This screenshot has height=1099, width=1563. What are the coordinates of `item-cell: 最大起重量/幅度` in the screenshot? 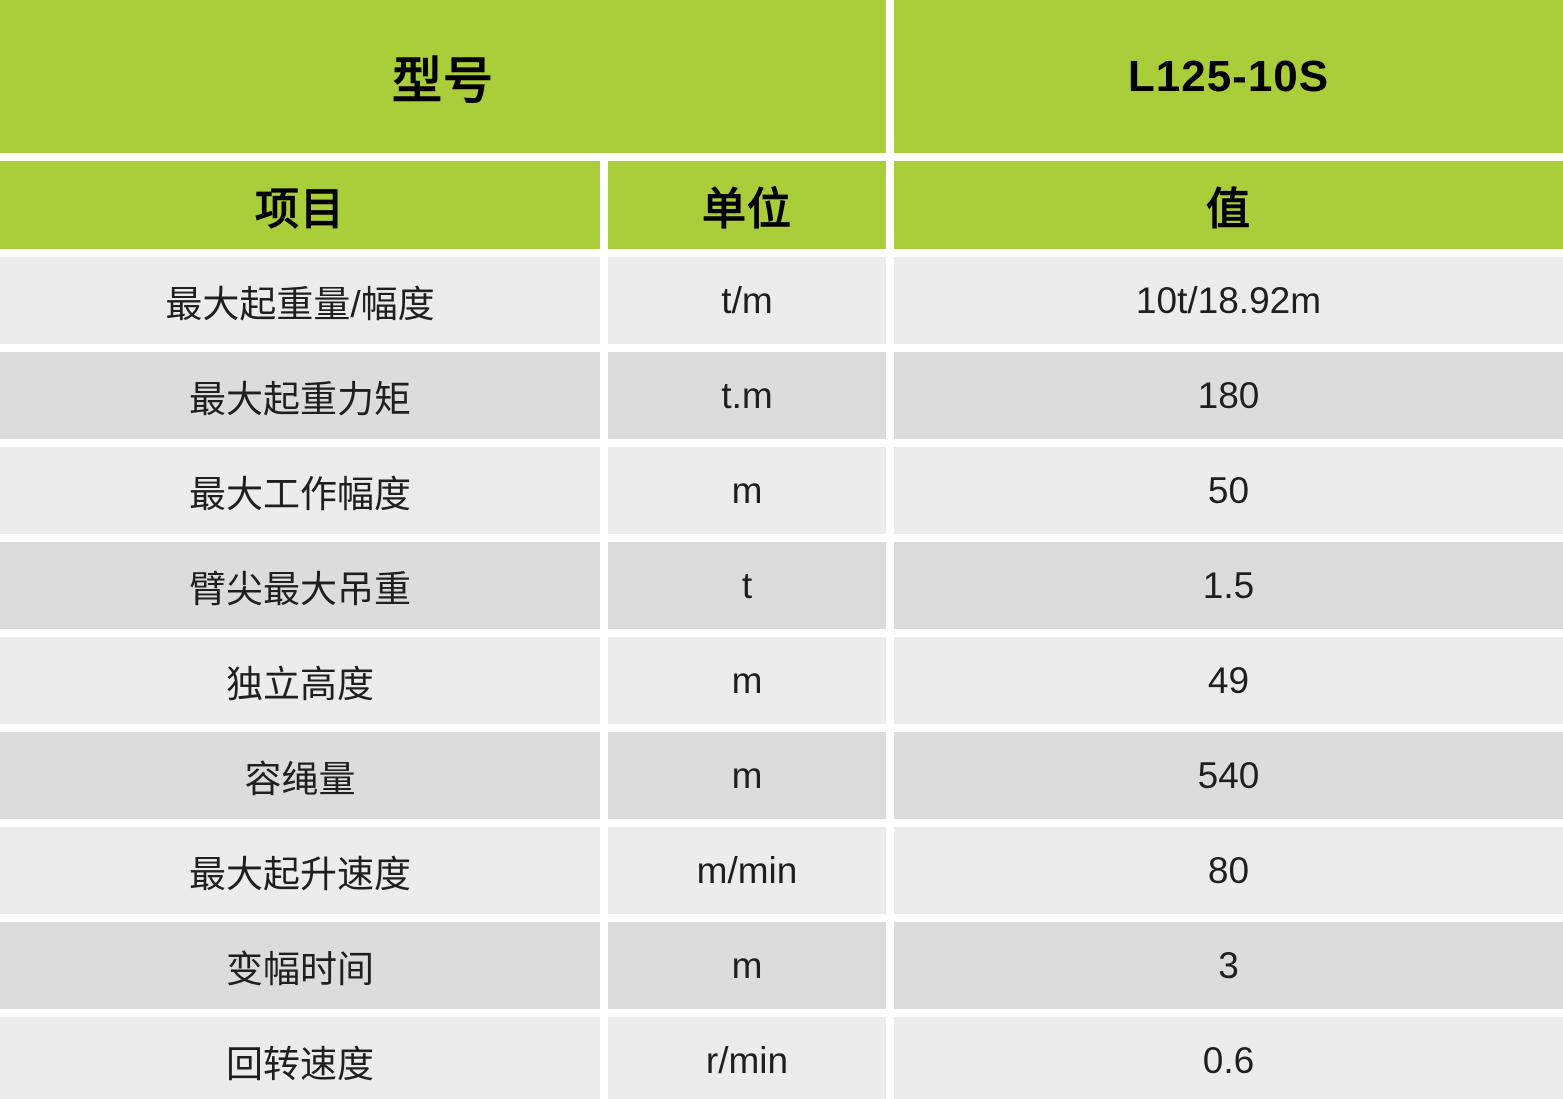 It's located at (300, 300).